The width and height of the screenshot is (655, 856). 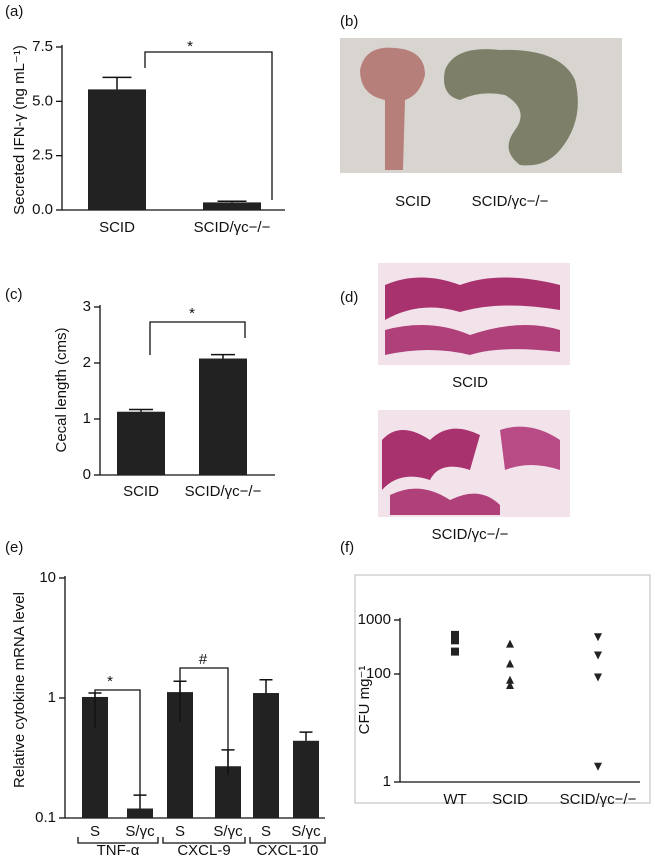 I want to click on y-axis-label: CFU mg⁻¹, so click(x=364, y=700).